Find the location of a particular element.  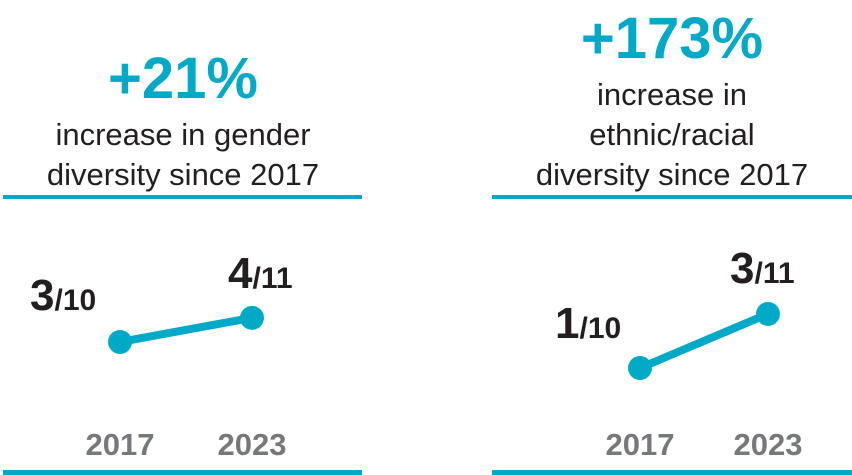

headline-stat: +173% is located at coordinates (672, 38).